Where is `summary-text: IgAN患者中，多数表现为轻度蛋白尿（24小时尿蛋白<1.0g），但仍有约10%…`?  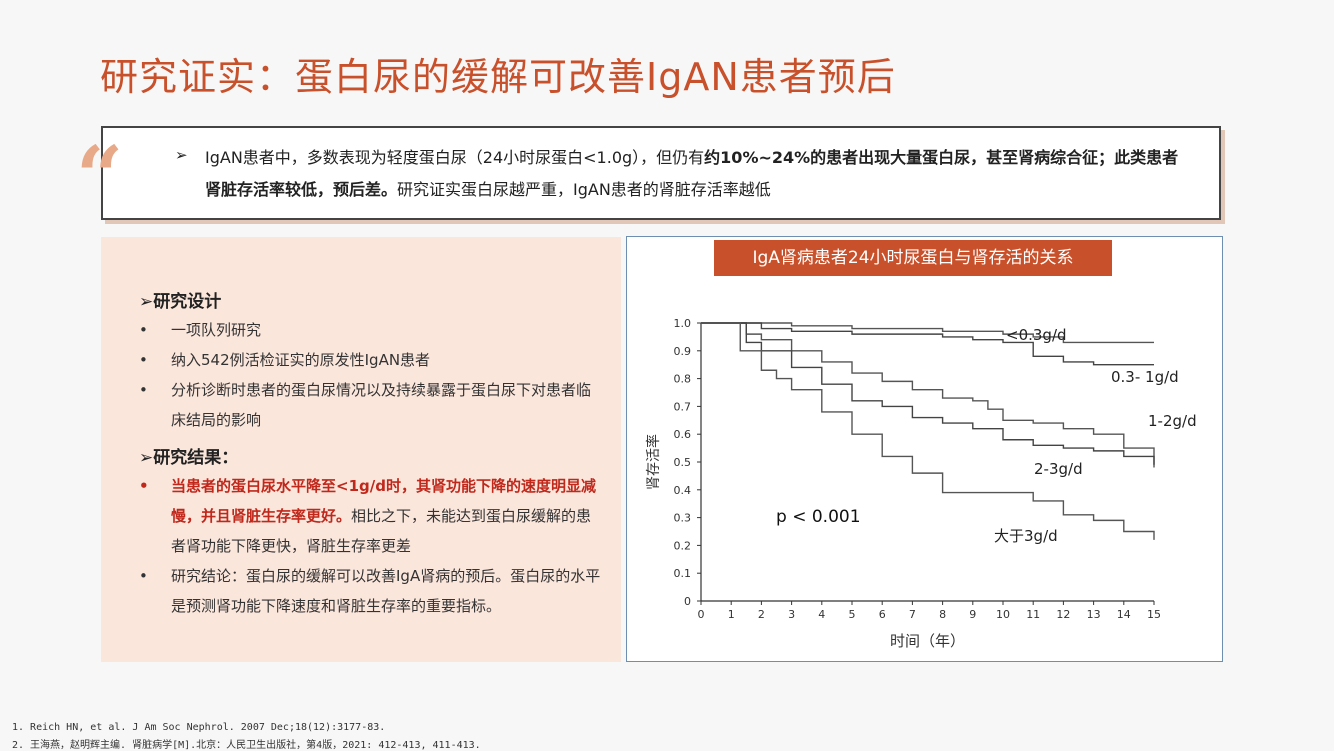
summary-text: IgAN患者中，多数表现为轻度蛋白尿（24小时尿蛋白<1.0g），但仍有约10%… is located at coordinates (697, 174).